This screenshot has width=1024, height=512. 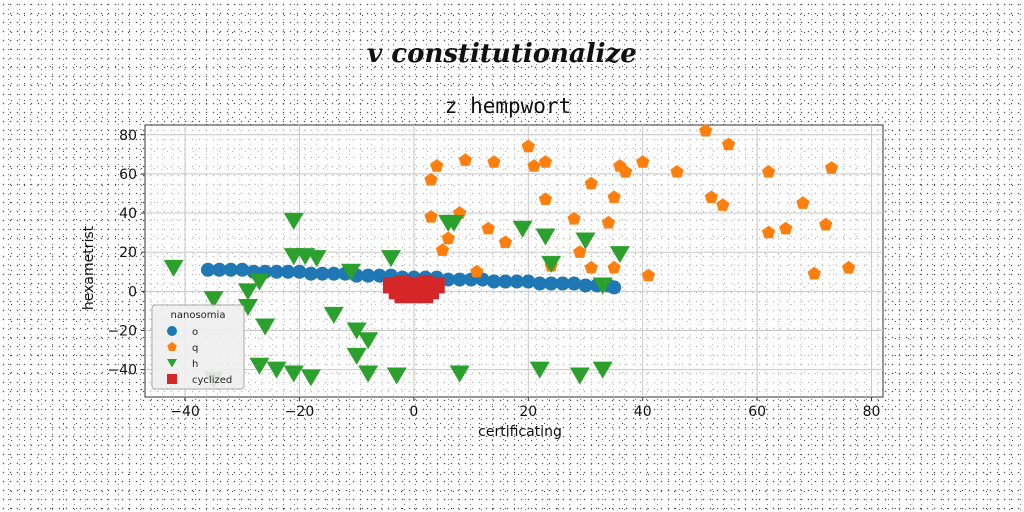 I want to click on legend-box, so click(x=198, y=347).